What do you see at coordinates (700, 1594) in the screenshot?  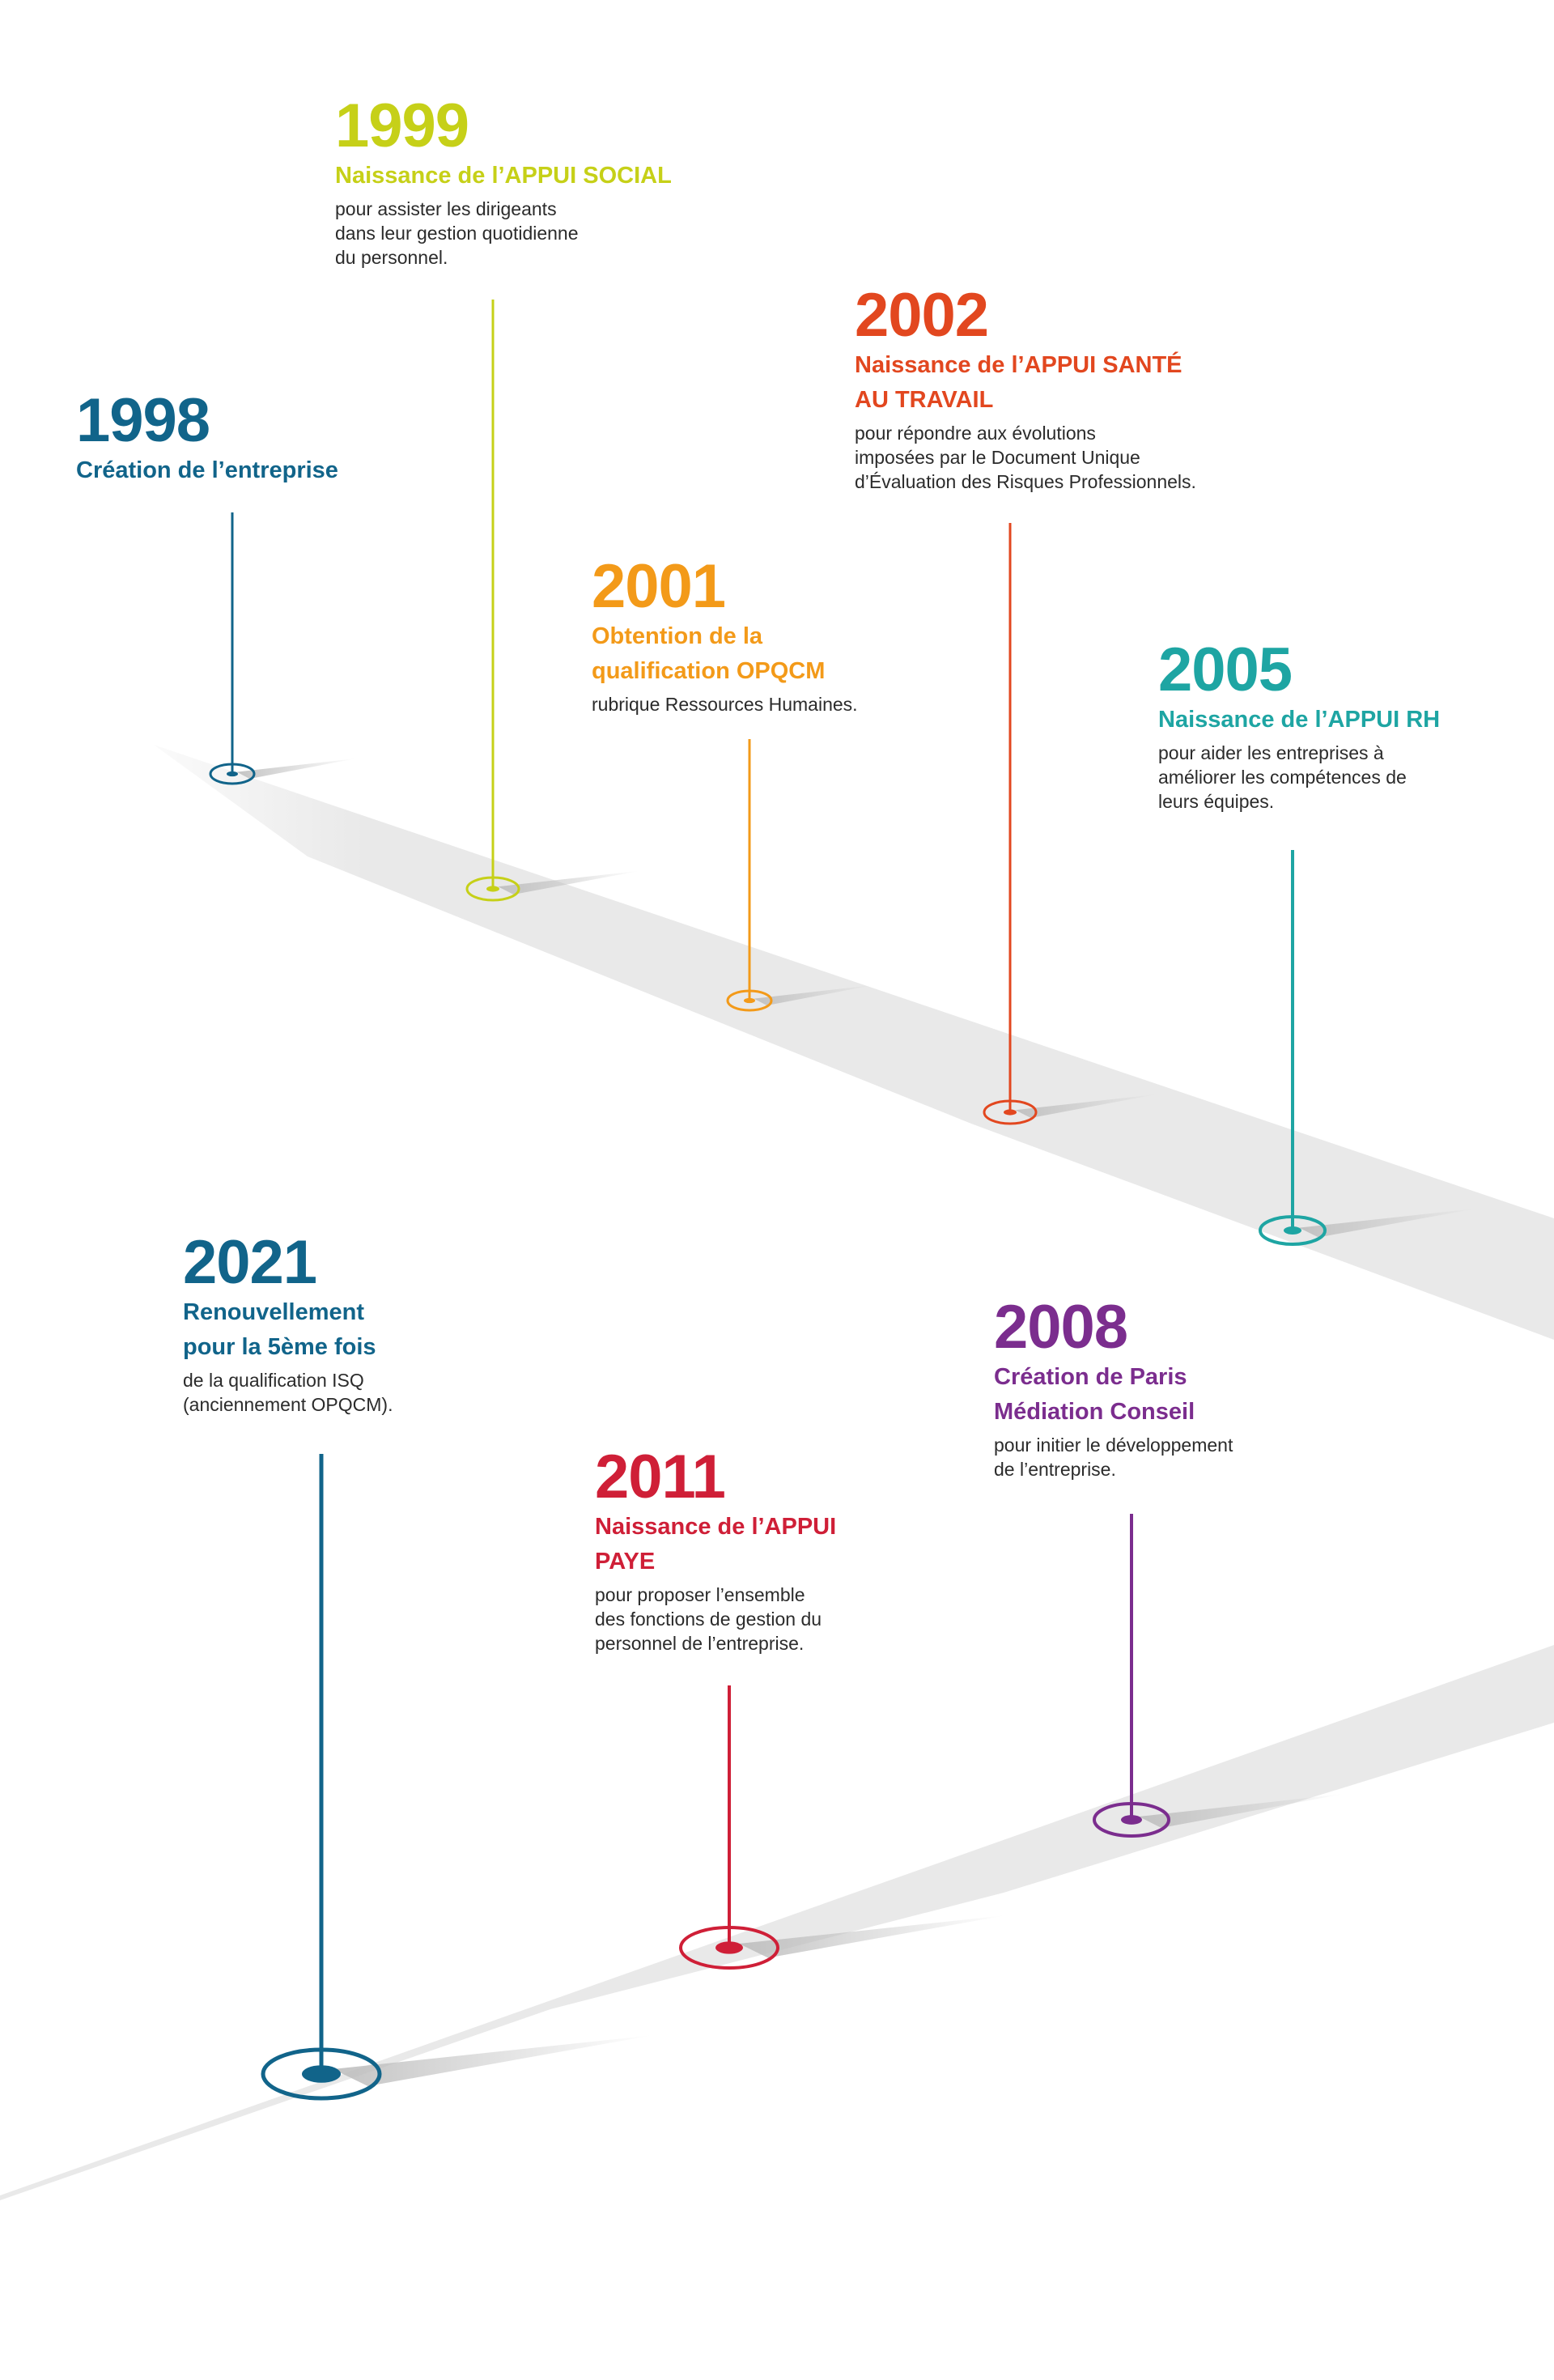 I see `description-line: pour proposer l’ensemble` at bounding box center [700, 1594].